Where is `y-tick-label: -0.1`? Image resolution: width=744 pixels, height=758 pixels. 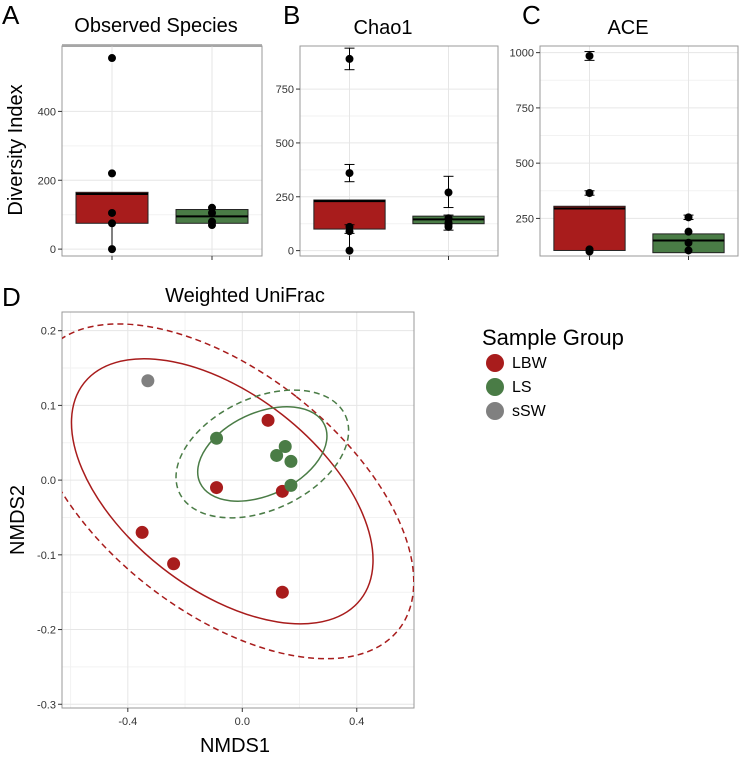
y-tick-label: -0.1 is located at coordinates (46, 556).